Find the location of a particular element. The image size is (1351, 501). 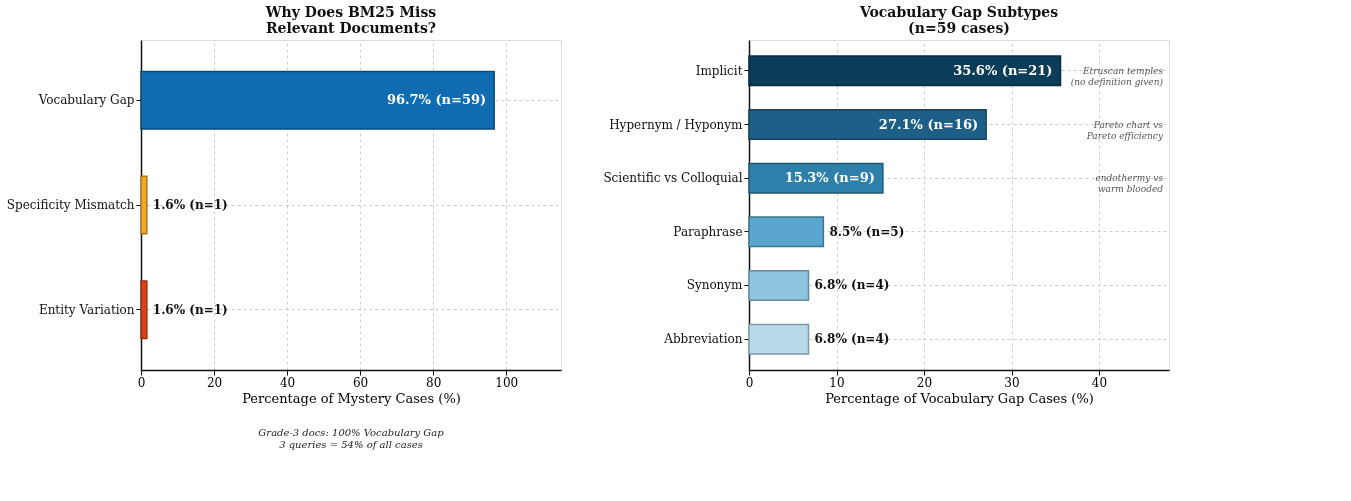

y-tick-label: Hypernym / Hyponym is located at coordinates (676, 124).